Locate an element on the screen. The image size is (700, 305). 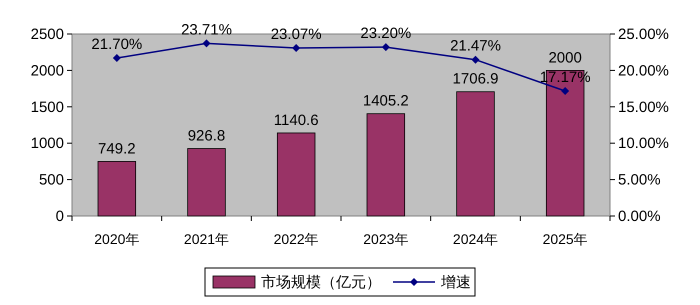
data-label: 2000 is located at coordinates (565, 57).